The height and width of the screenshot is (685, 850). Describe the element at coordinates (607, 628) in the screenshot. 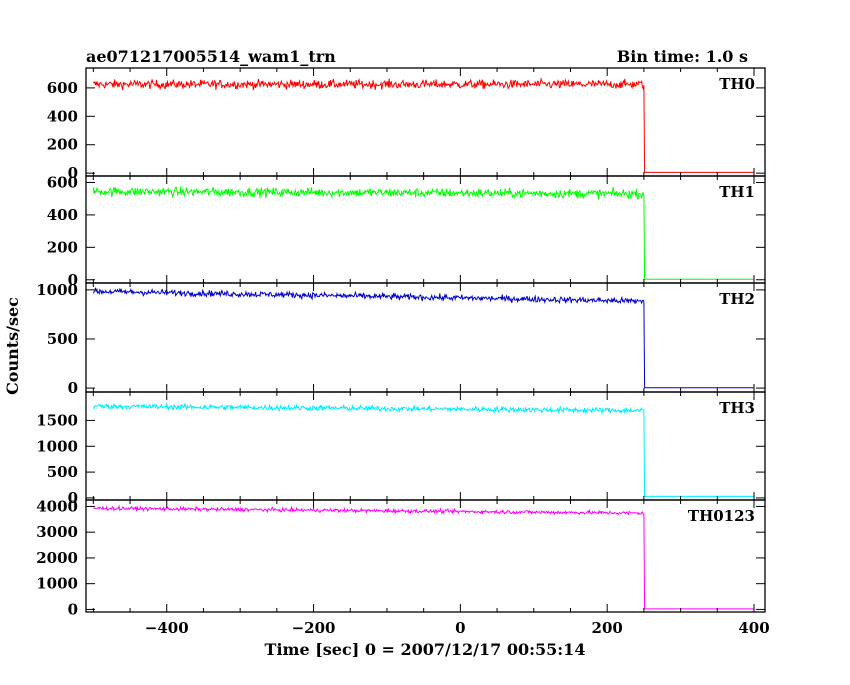

I see `x-tick-label: 200` at that location.